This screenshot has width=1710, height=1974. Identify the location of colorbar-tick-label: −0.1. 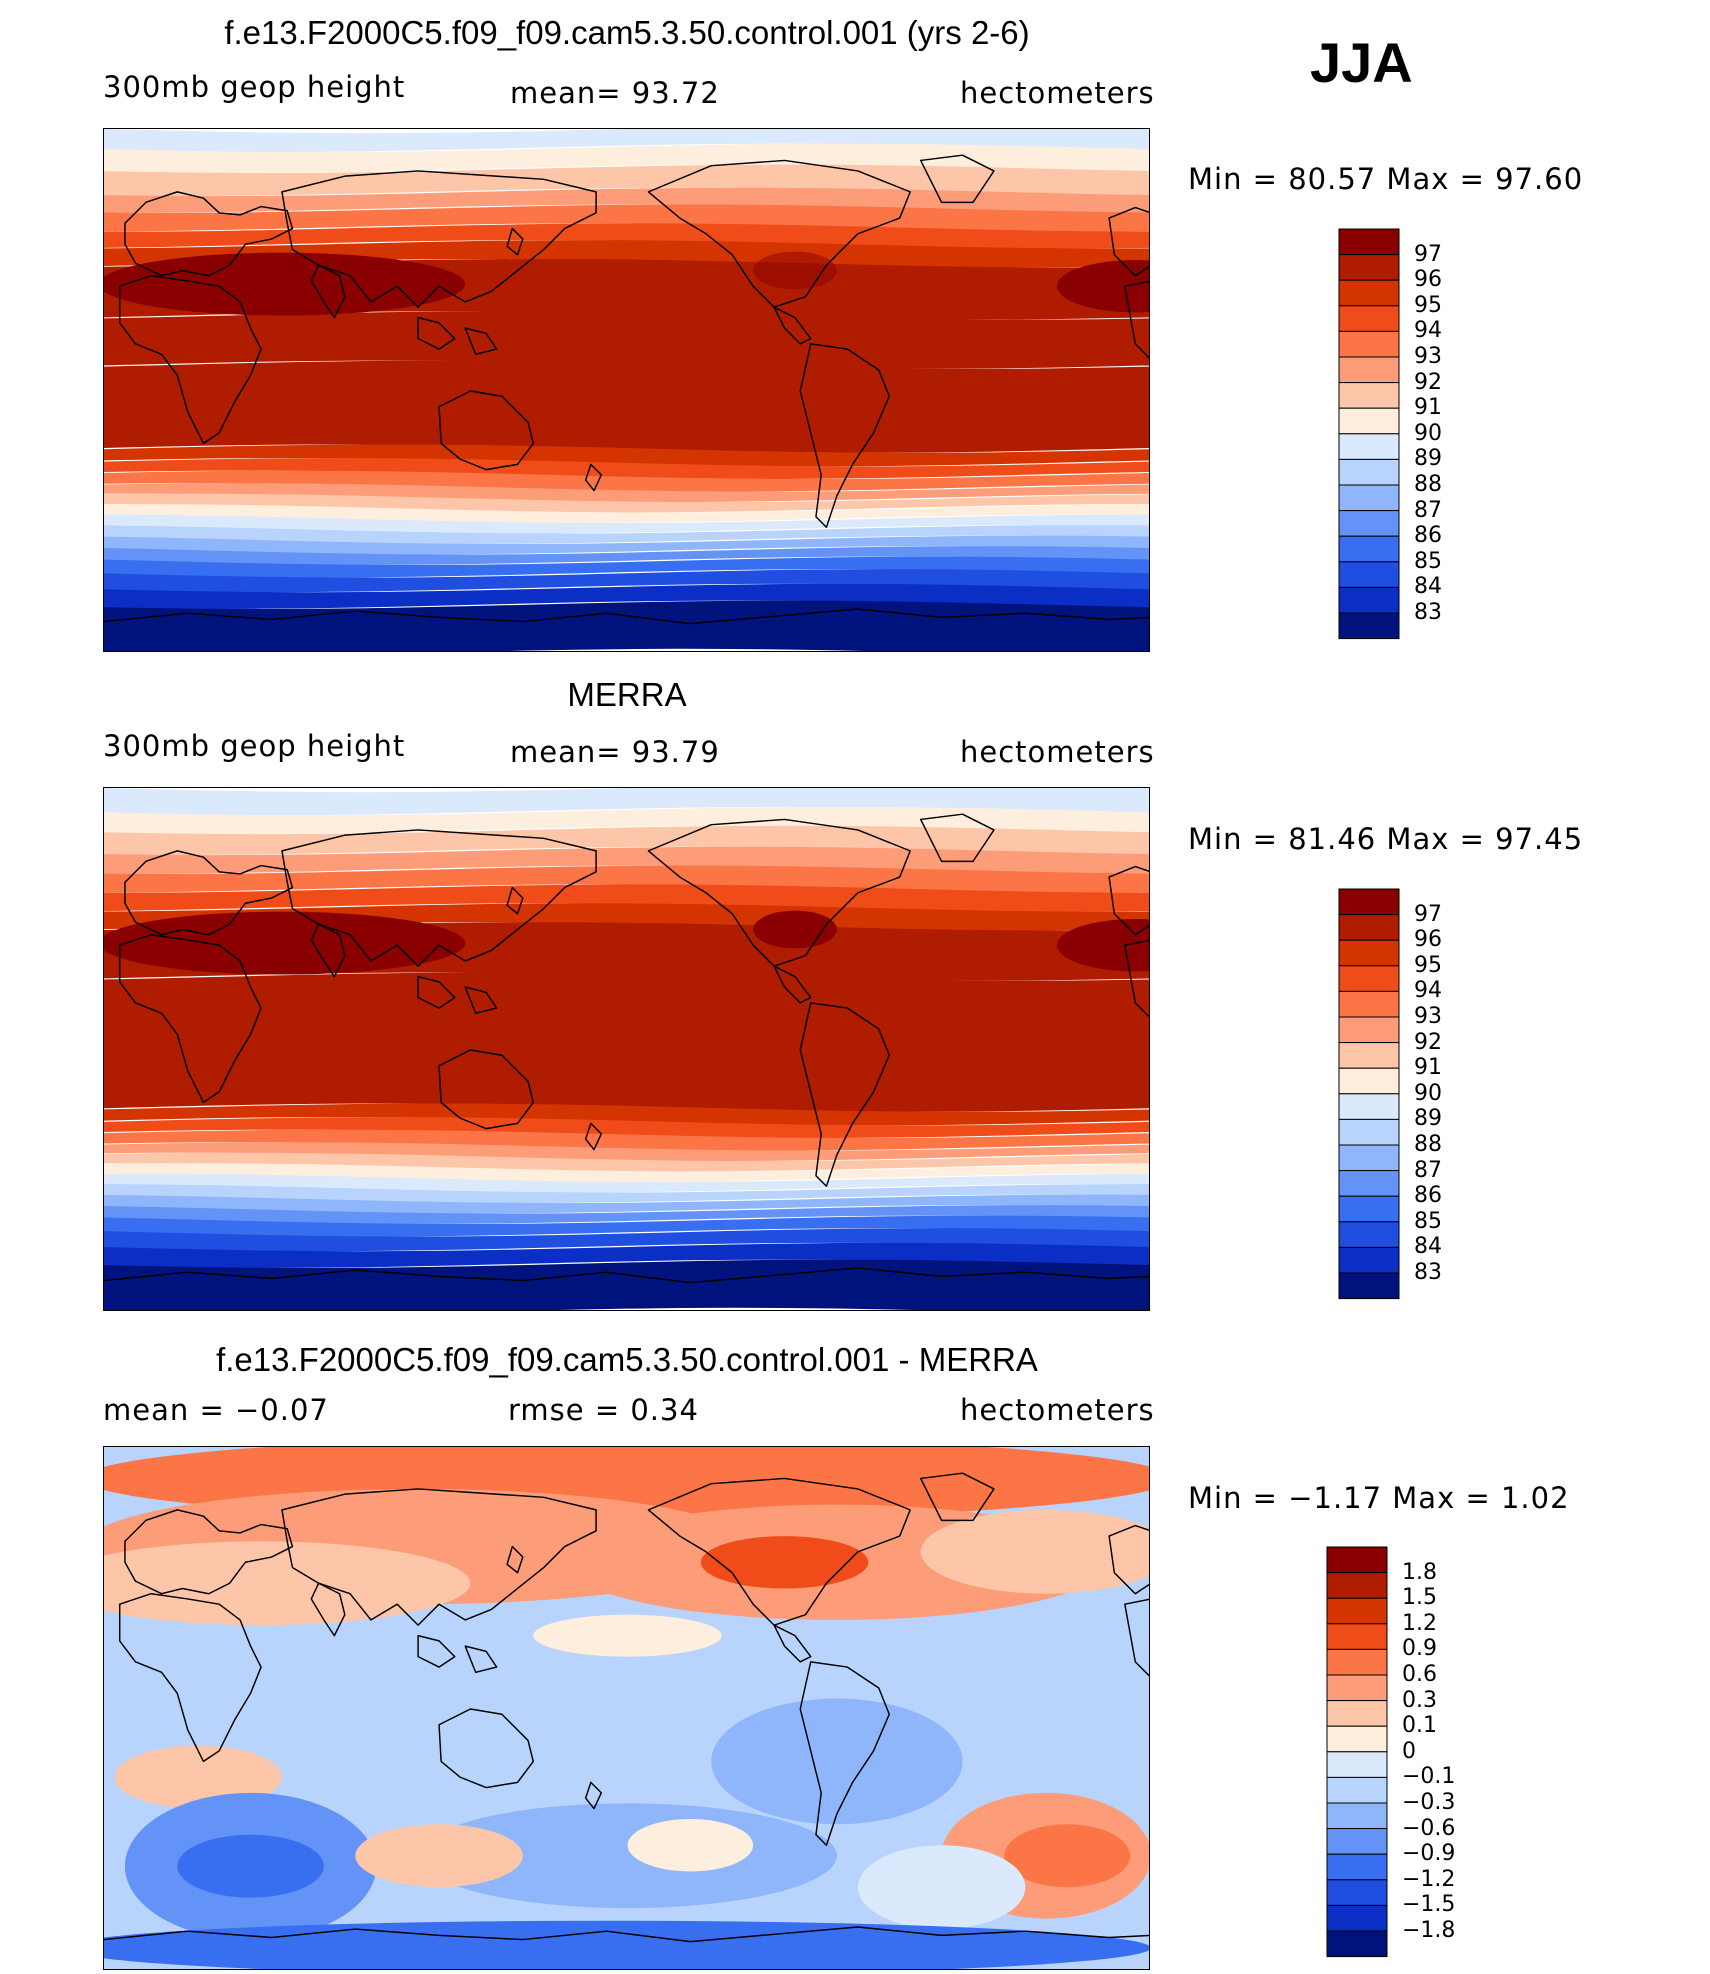
(1429, 1777).